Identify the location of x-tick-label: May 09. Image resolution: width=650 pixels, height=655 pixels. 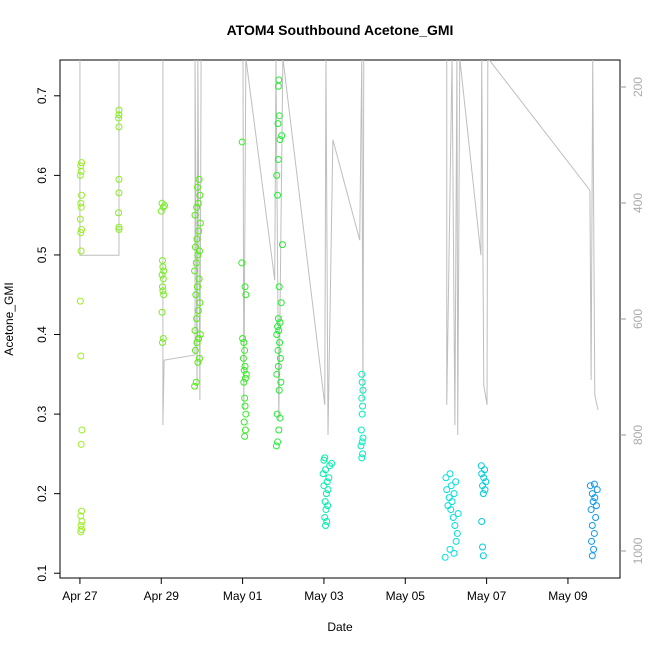
(568, 596).